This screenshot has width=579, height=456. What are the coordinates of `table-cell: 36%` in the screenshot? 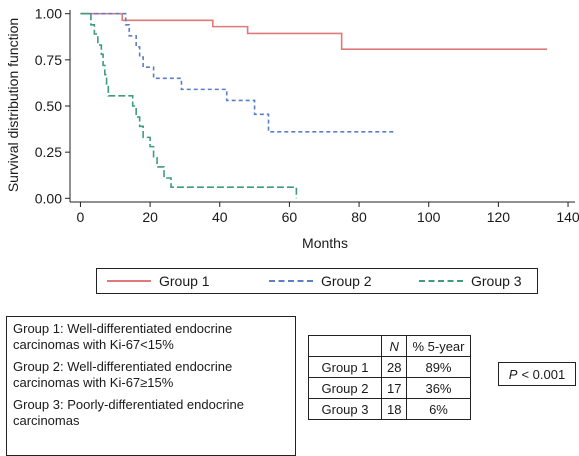 It's located at (438, 388).